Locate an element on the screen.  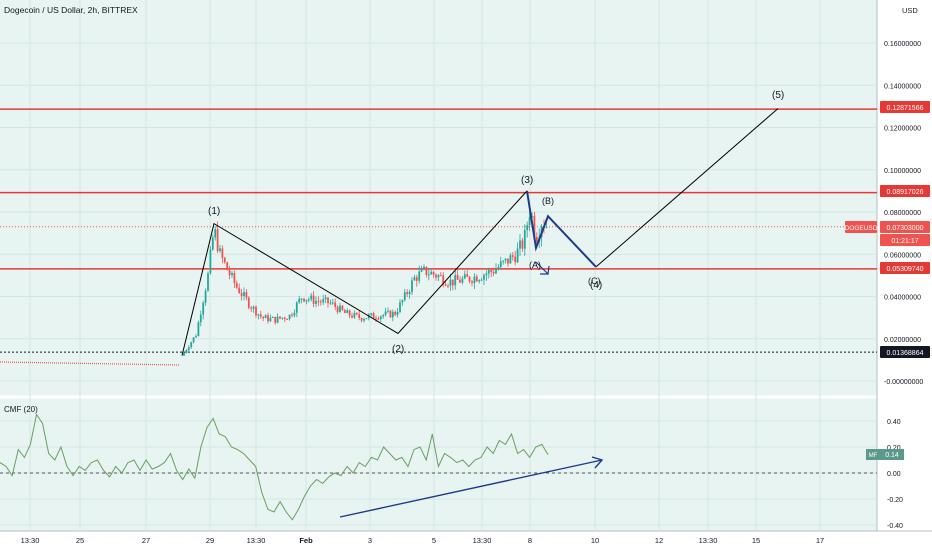
time-tick-label: 17 is located at coordinates (820, 540).